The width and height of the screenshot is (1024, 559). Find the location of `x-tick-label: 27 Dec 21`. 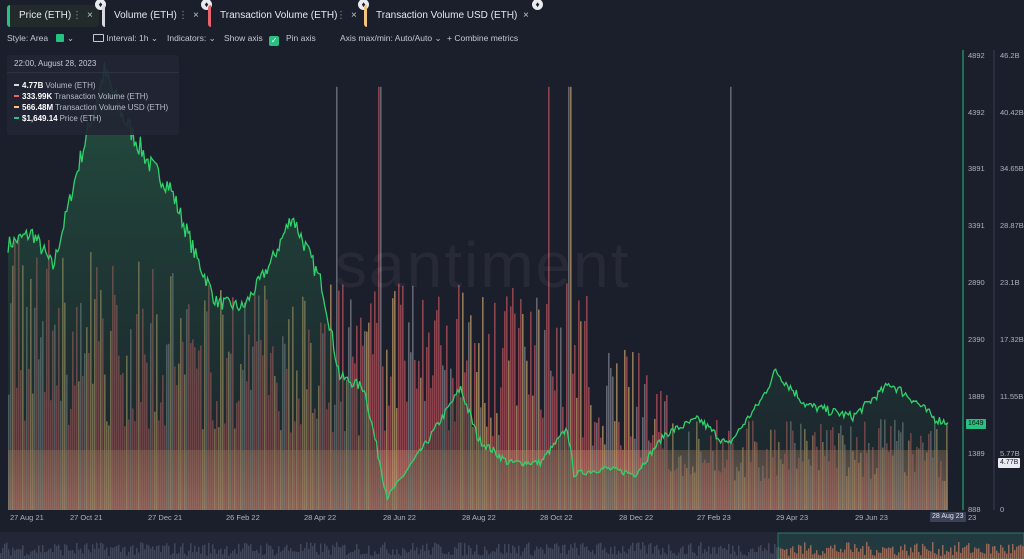

x-tick-label: 27 Dec 21 is located at coordinates (165, 517).